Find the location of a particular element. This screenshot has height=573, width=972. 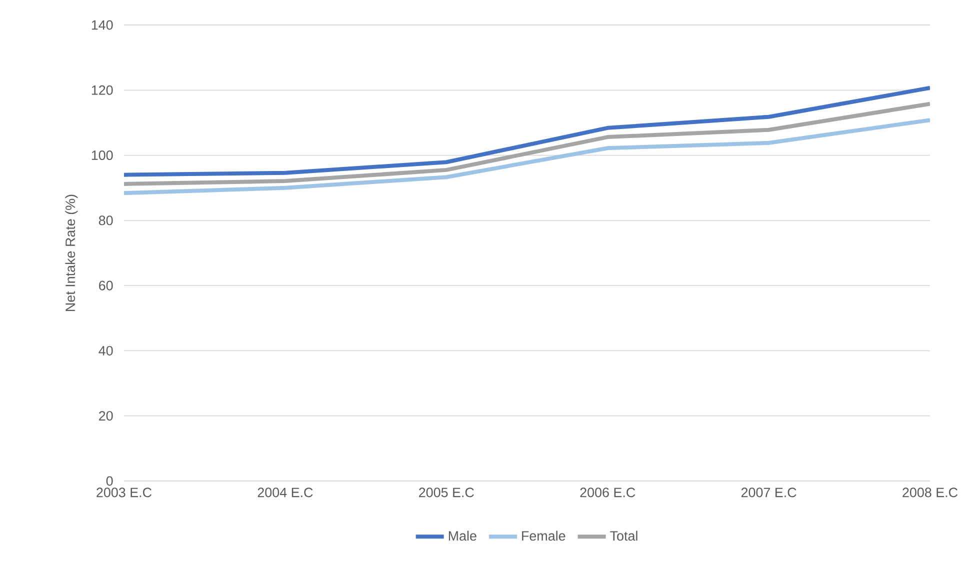

y-tick-label: 120 is located at coordinates (102, 90).